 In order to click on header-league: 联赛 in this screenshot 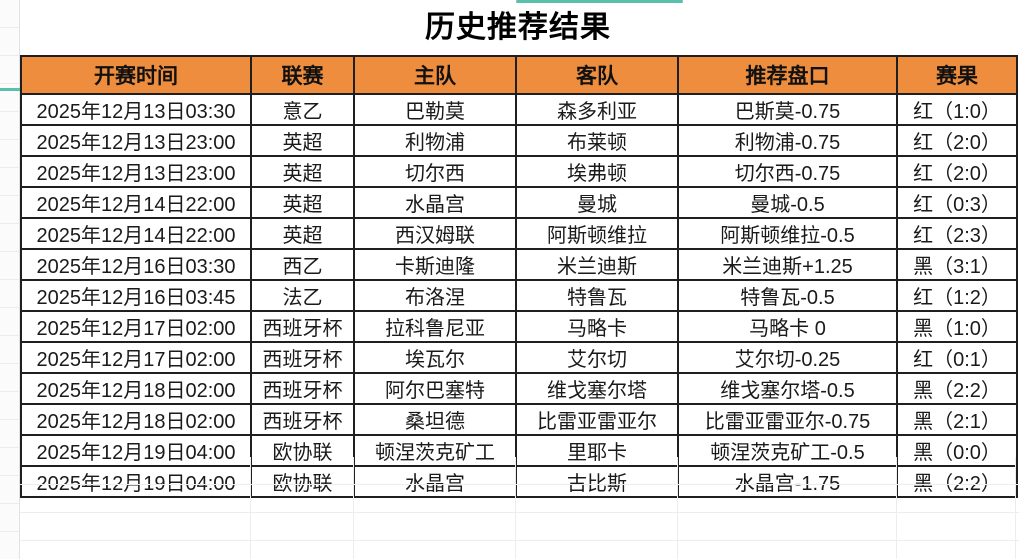, I will do `click(302, 75)`.